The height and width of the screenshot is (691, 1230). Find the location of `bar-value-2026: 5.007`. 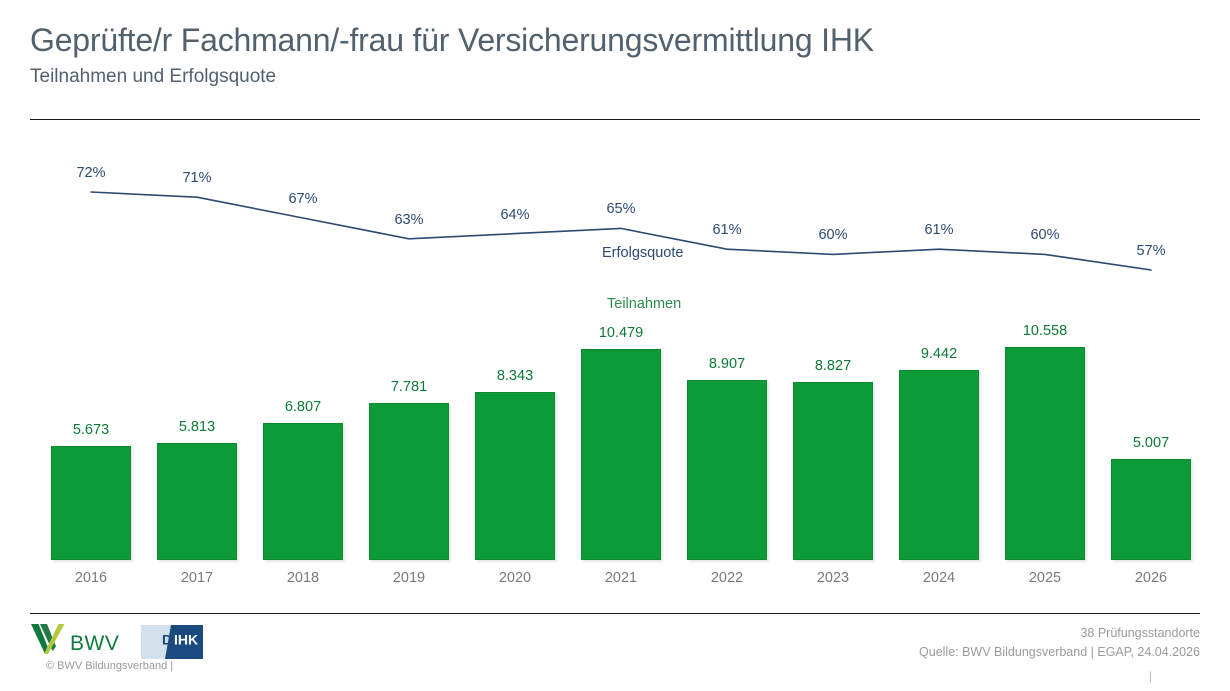

bar-value-2026: 5.007 is located at coordinates (1151, 443).